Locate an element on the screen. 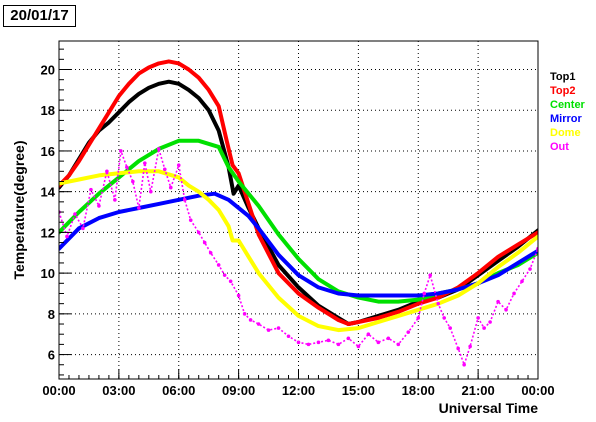 This screenshot has width=596, height=422. x-tick-label: 21:00 is located at coordinates (478, 390).